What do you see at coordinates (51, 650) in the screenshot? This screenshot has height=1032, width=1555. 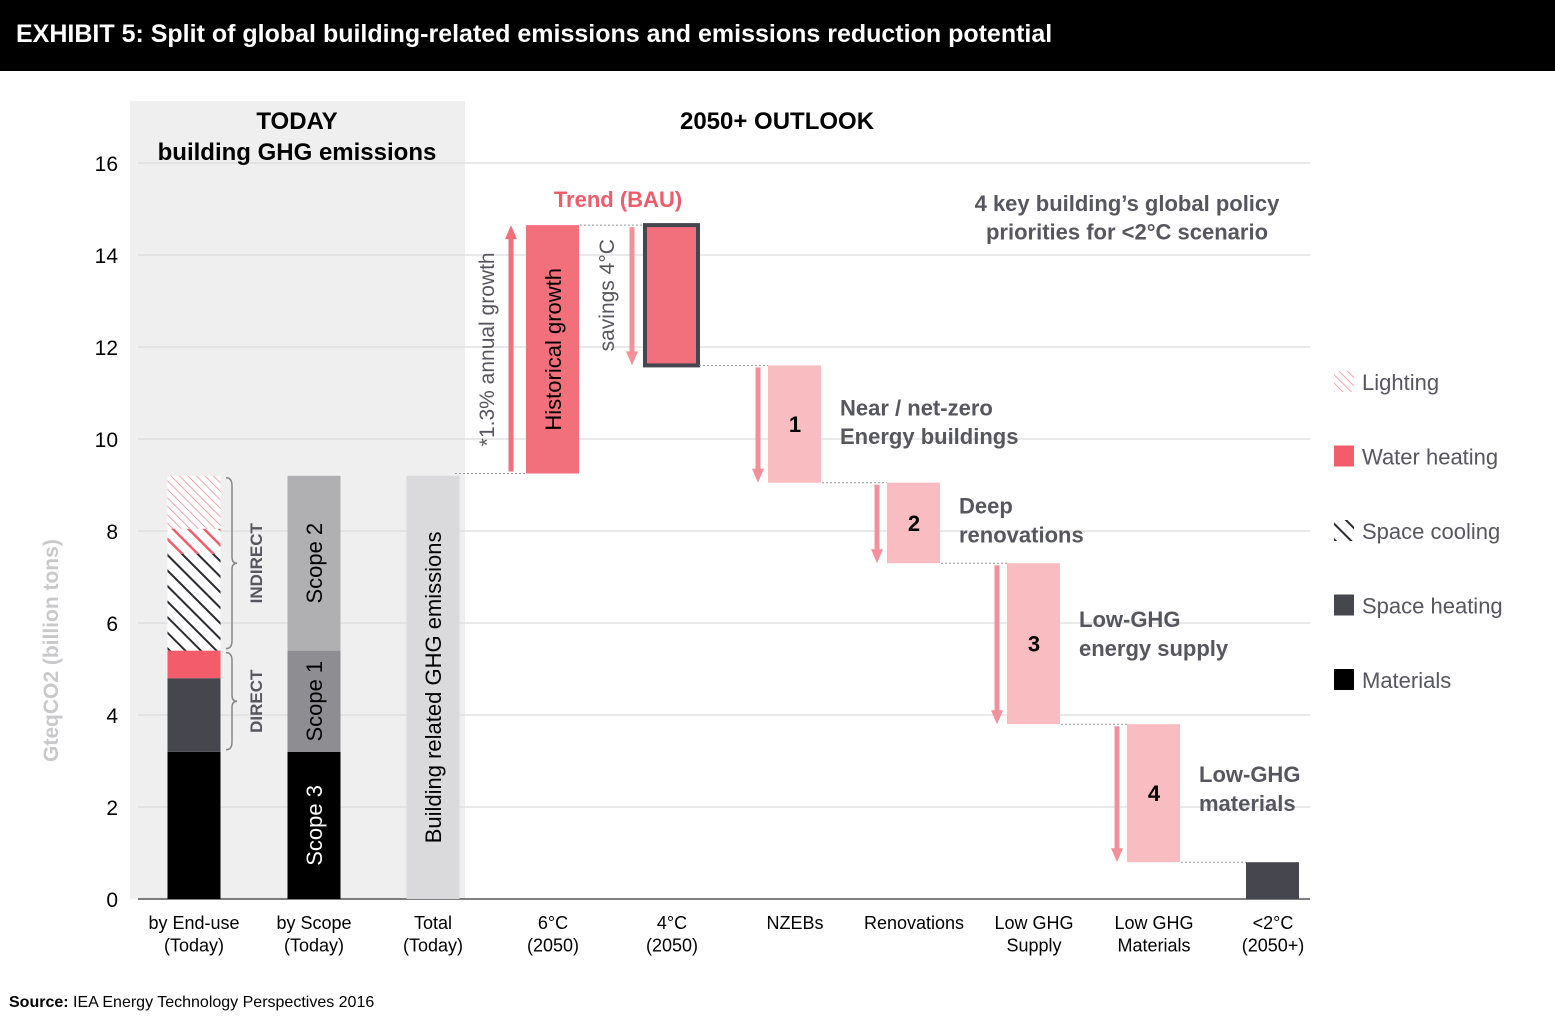 I see `y-axis-label: GteqCO2 (billion tons)` at bounding box center [51, 650].